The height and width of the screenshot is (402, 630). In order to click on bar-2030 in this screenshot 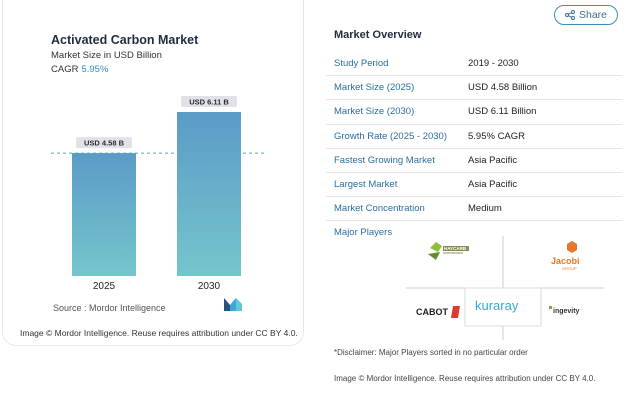, I will do `click(209, 194)`.